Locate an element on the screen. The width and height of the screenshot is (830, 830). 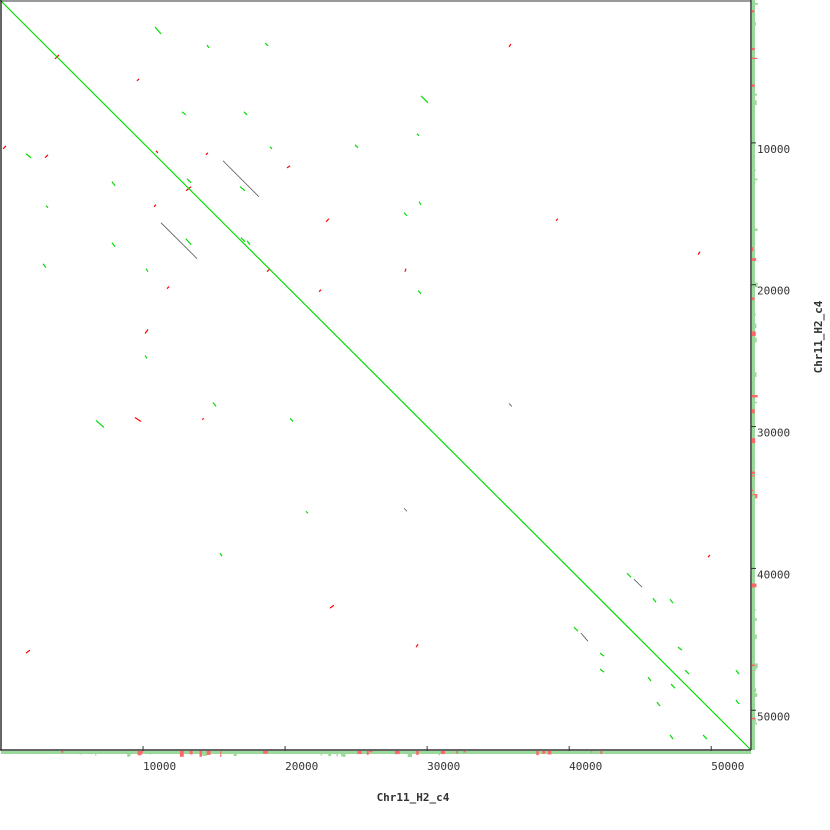
x-tick-label: 40000 is located at coordinates (585, 766).